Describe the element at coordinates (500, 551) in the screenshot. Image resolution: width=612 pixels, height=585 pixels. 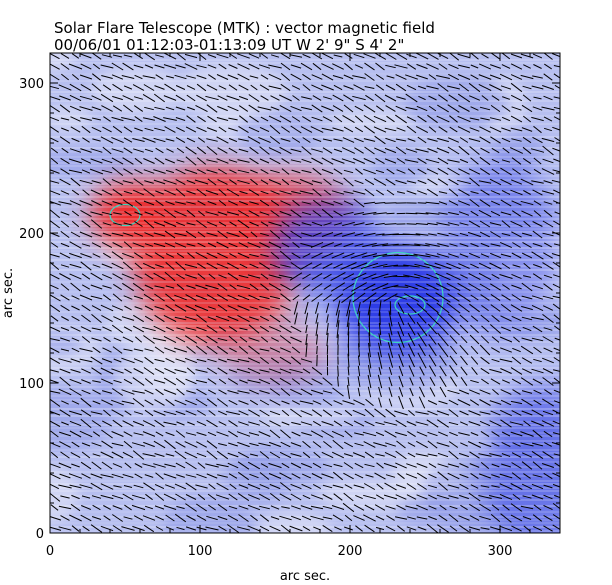
I see `x-tick-label: 300` at that location.